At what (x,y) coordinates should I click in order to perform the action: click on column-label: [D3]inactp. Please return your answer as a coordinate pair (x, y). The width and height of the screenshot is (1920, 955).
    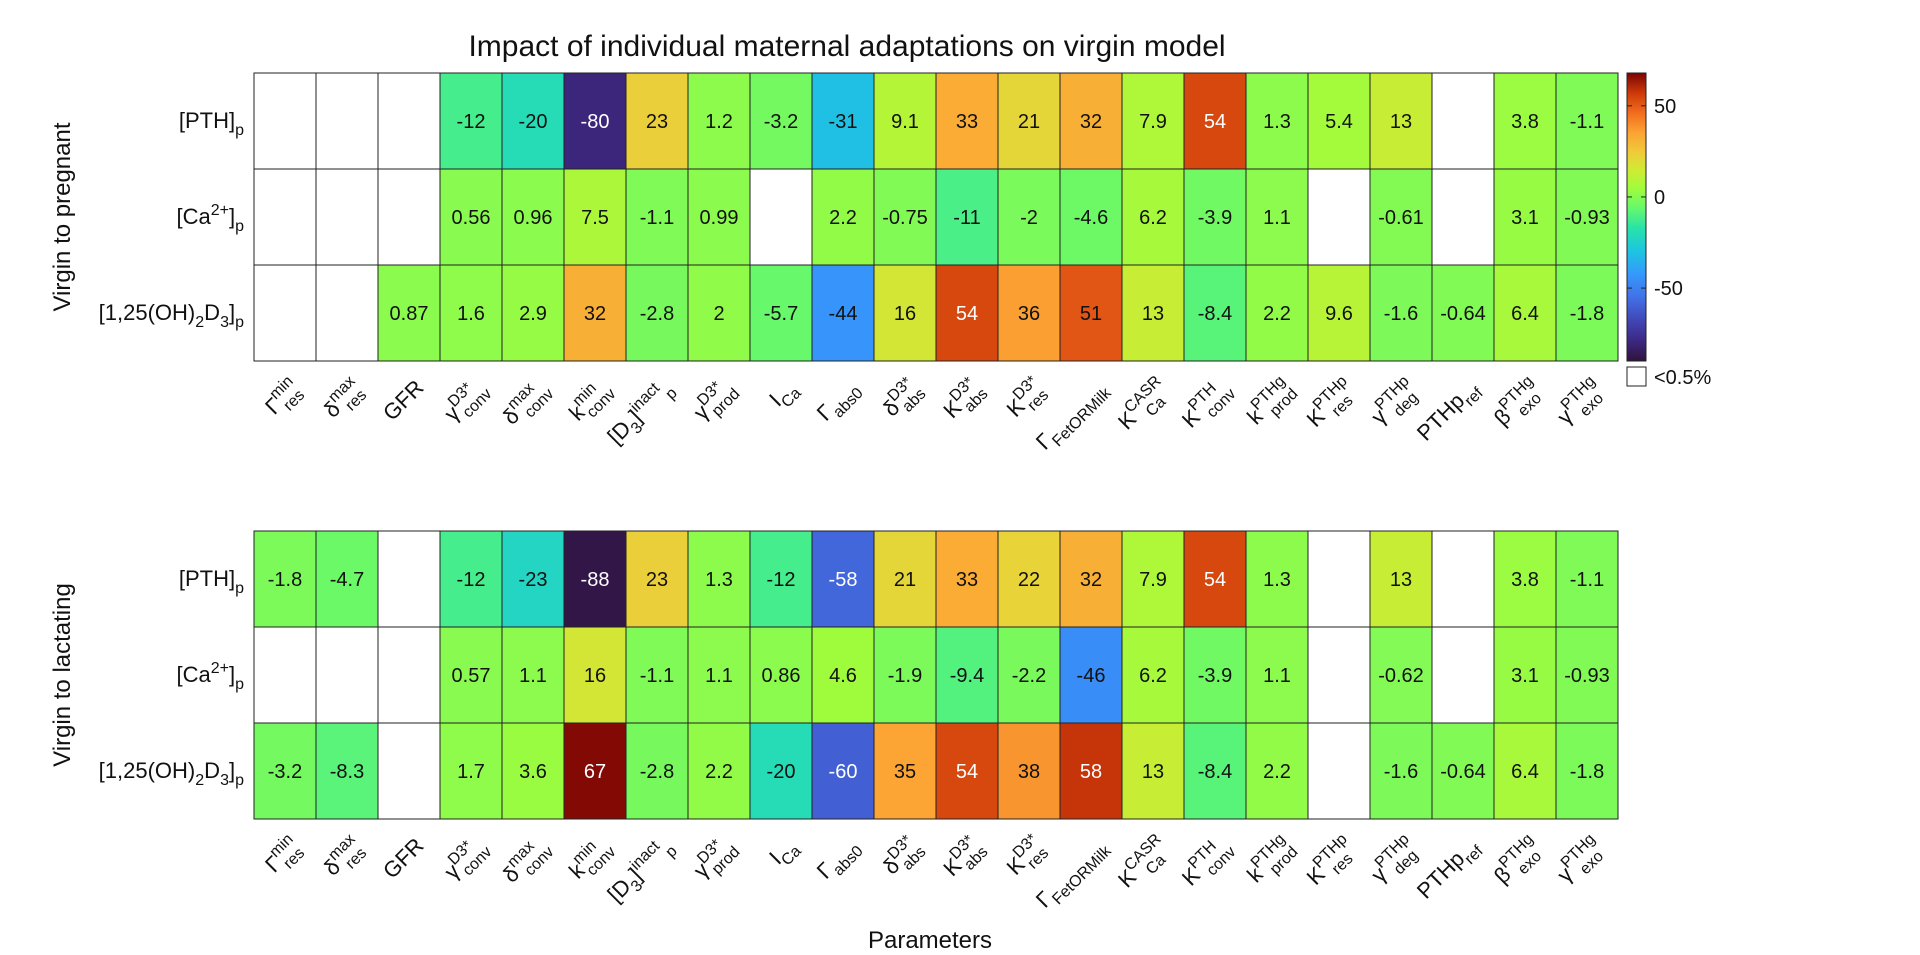
    Looking at the image, I should click on (641, 871).